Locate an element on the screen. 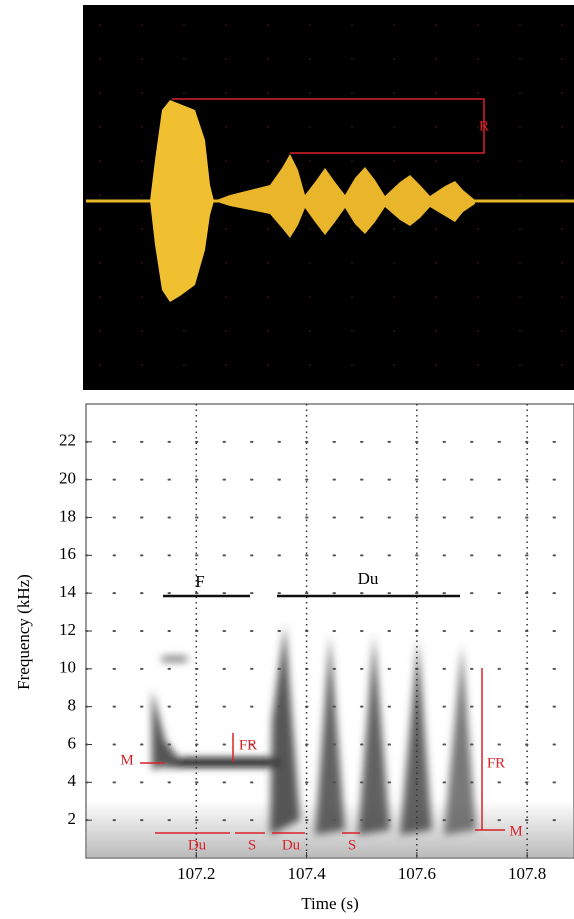 This screenshot has width=574, height=919. y-tick-label: 18 is located at coordinates (67, 515).